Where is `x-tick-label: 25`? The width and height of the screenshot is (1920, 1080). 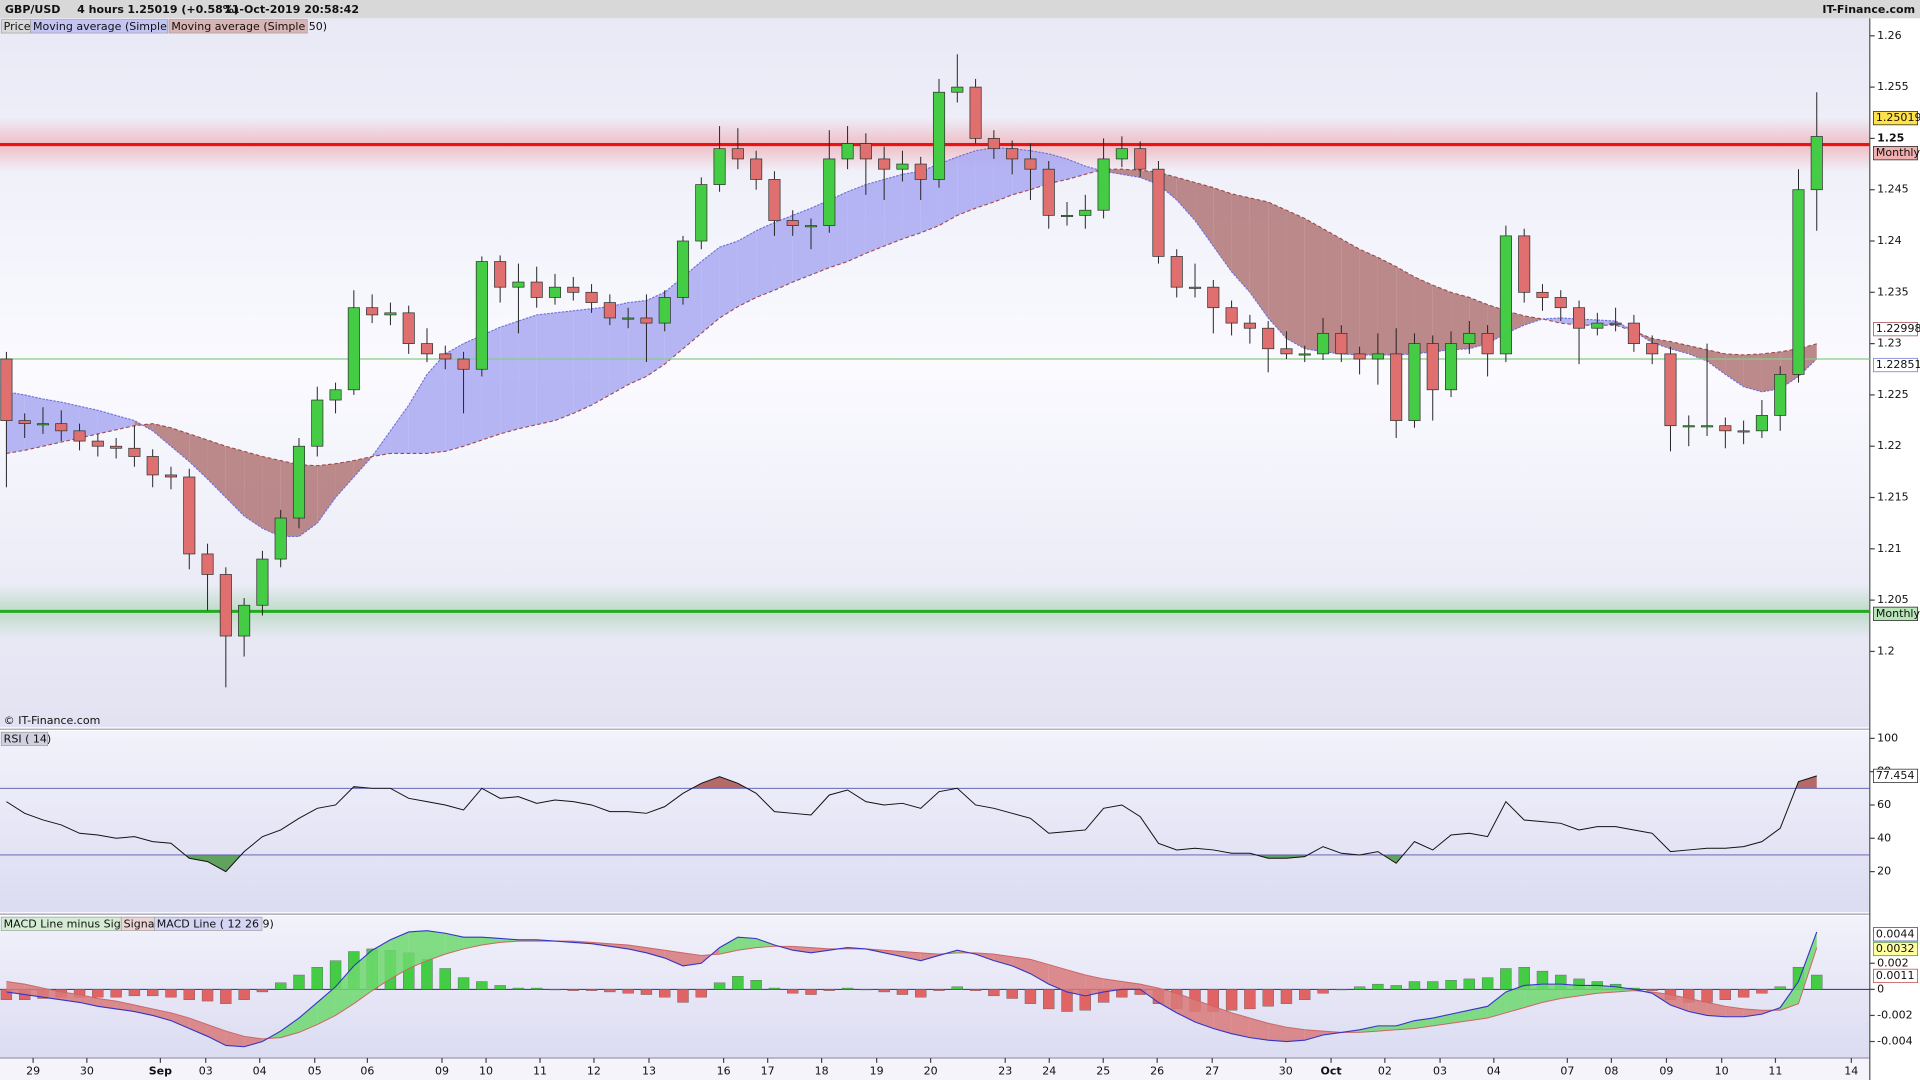
x-tick-label: 25 is located at coordinates (1103, 1070).